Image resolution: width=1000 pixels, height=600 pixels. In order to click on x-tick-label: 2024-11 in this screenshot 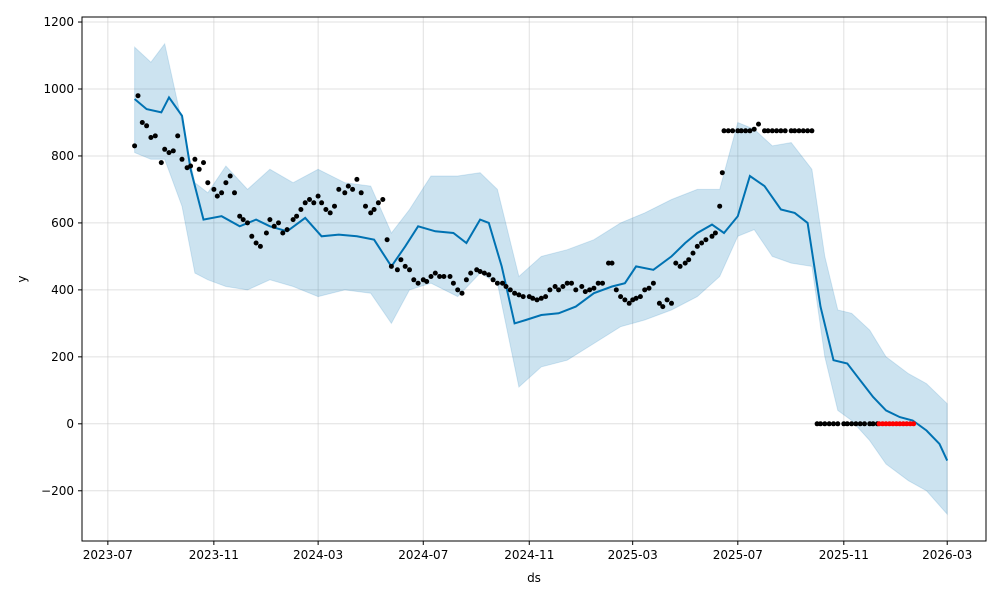, I will do `click(529, 555)`.